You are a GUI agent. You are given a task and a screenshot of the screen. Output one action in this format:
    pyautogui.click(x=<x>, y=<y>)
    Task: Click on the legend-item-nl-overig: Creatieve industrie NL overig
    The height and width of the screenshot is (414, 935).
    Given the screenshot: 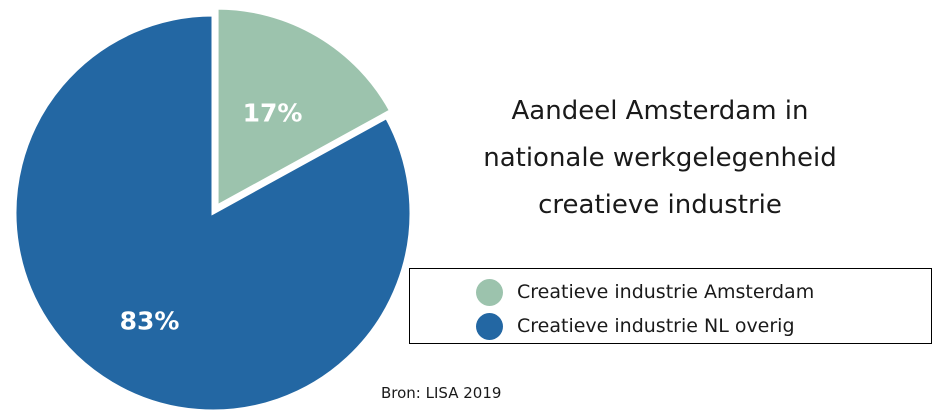 What is the action you would take?
    pyautogui.click(x=635, y=326)
    